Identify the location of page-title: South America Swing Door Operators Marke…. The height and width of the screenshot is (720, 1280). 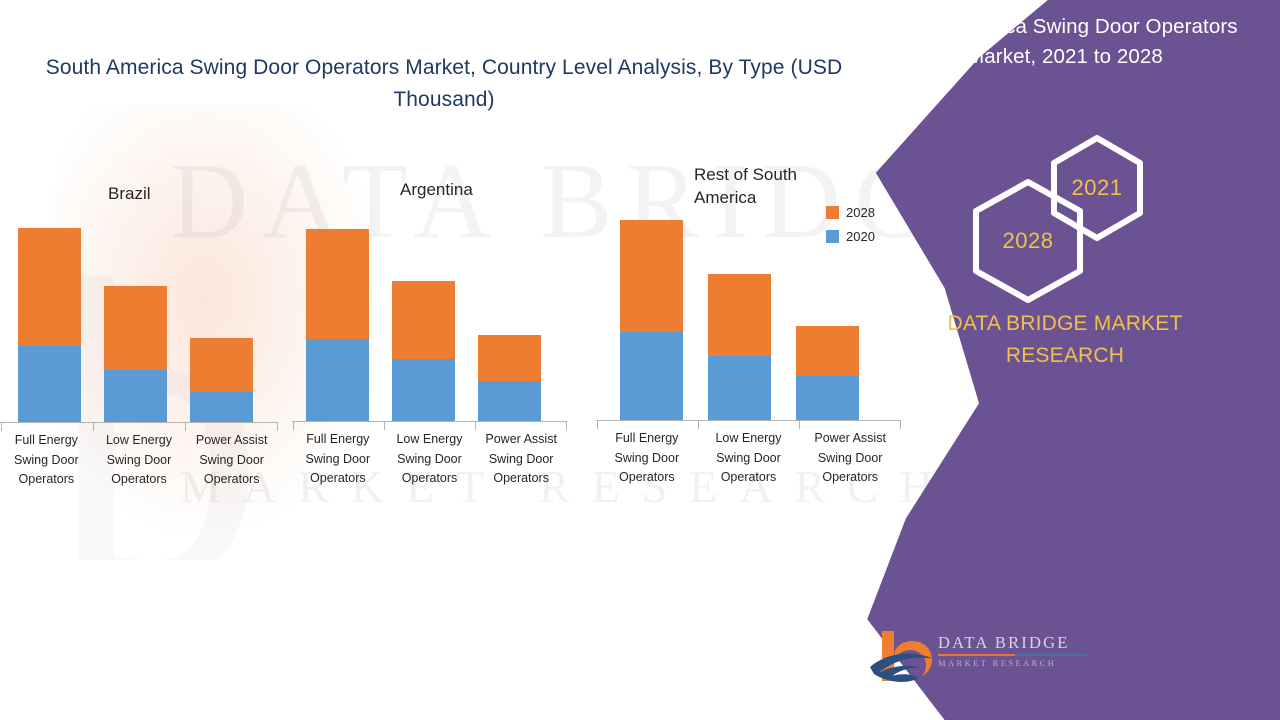
(444, 83).